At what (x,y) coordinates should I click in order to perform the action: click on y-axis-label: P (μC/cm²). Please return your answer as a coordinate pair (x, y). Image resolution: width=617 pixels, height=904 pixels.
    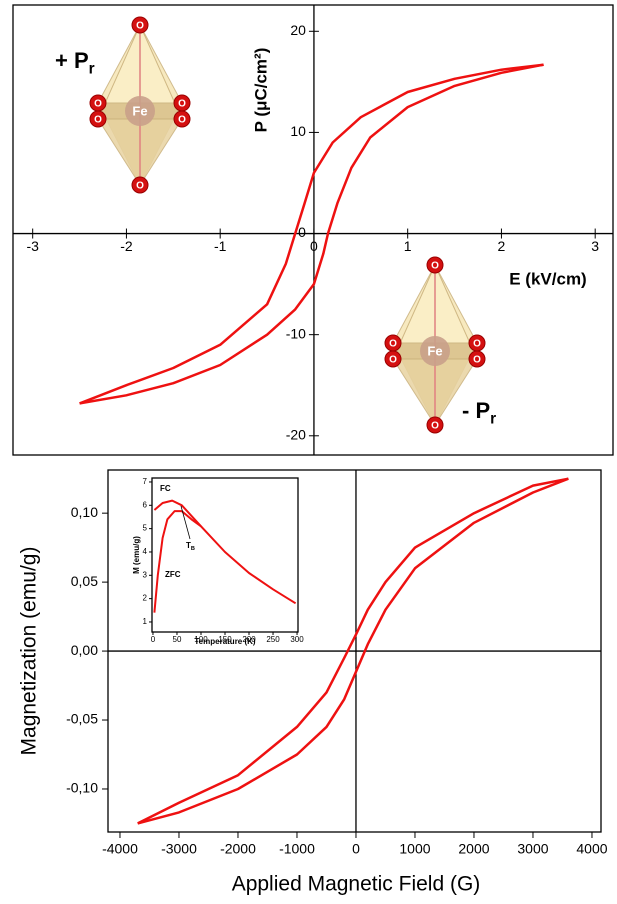
    Looking at the image, I should click on (260, 90).